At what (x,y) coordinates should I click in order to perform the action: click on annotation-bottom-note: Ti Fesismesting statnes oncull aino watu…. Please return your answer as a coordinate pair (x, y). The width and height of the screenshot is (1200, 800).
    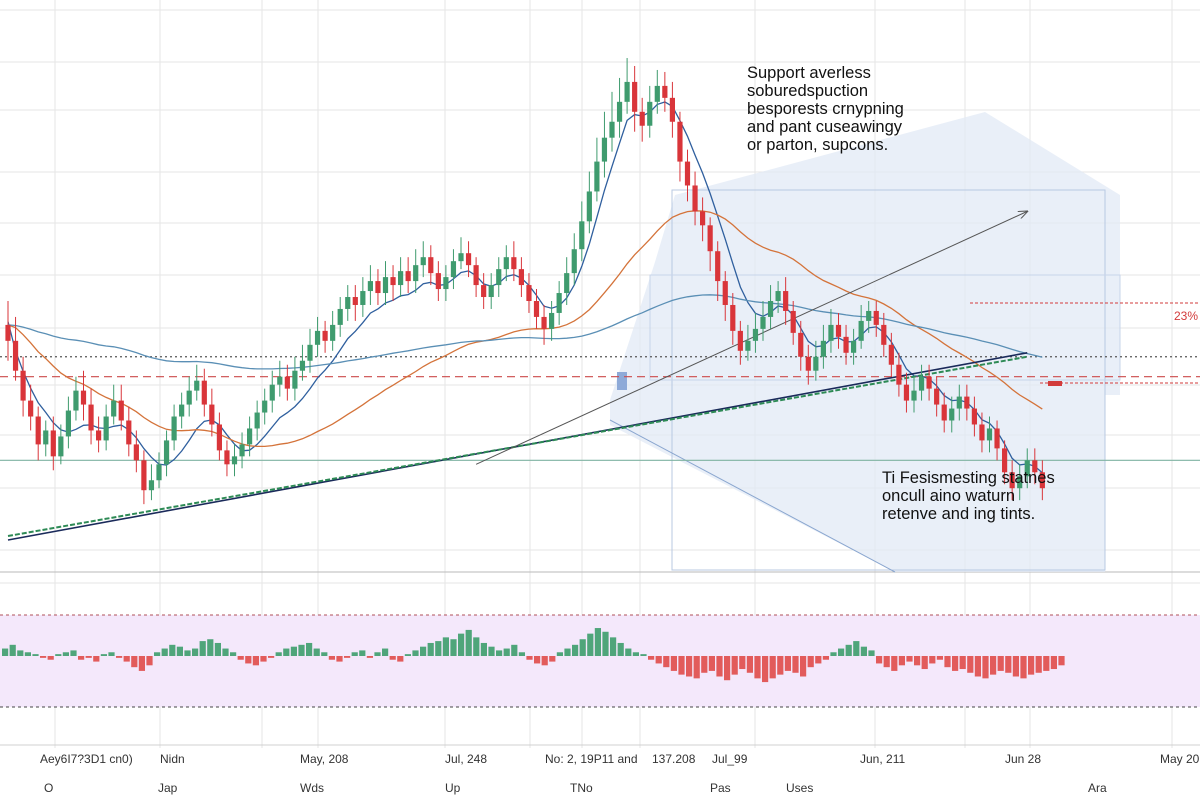
    Looking at the image, I should click on (968, 496).